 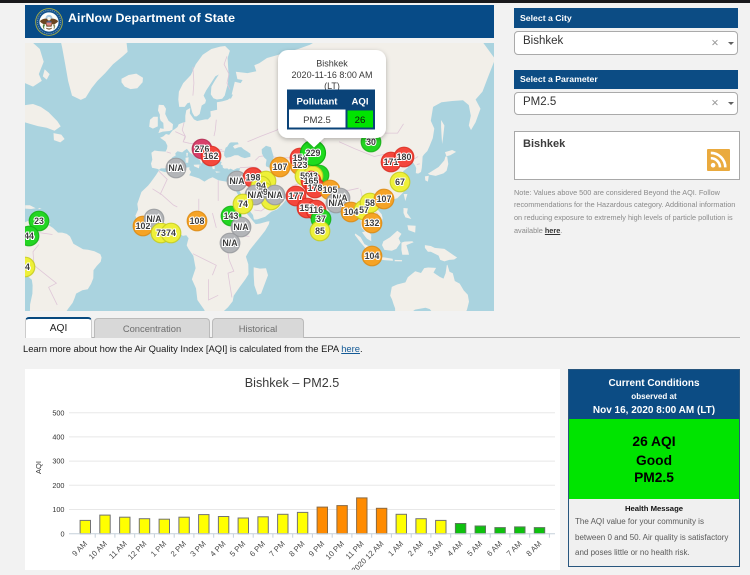 I want to click on svg-text: 26, so click(x=360, y=120).